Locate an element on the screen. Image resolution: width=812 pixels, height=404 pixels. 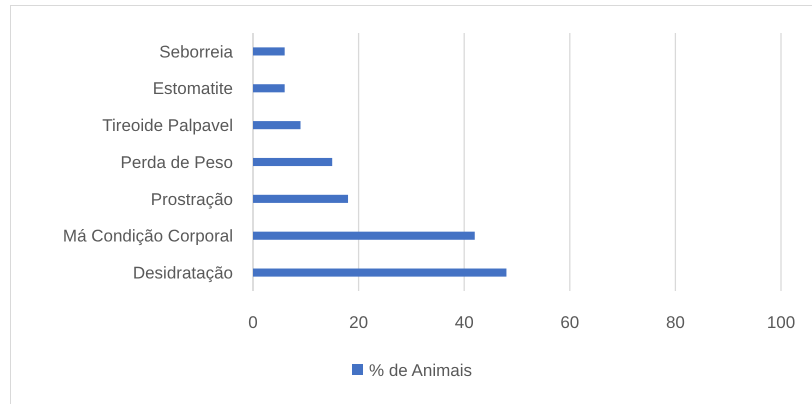
x-tick-label: 0 is located at coordinates (253, 322).